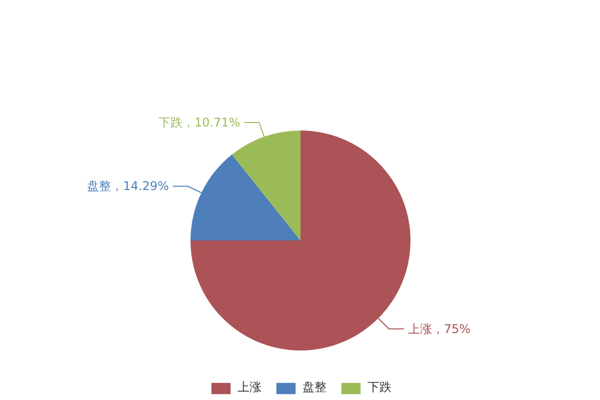 The height and width of the screenshot is (400, 600). I want to click on legend-label: 盘整, so click(314, 387).